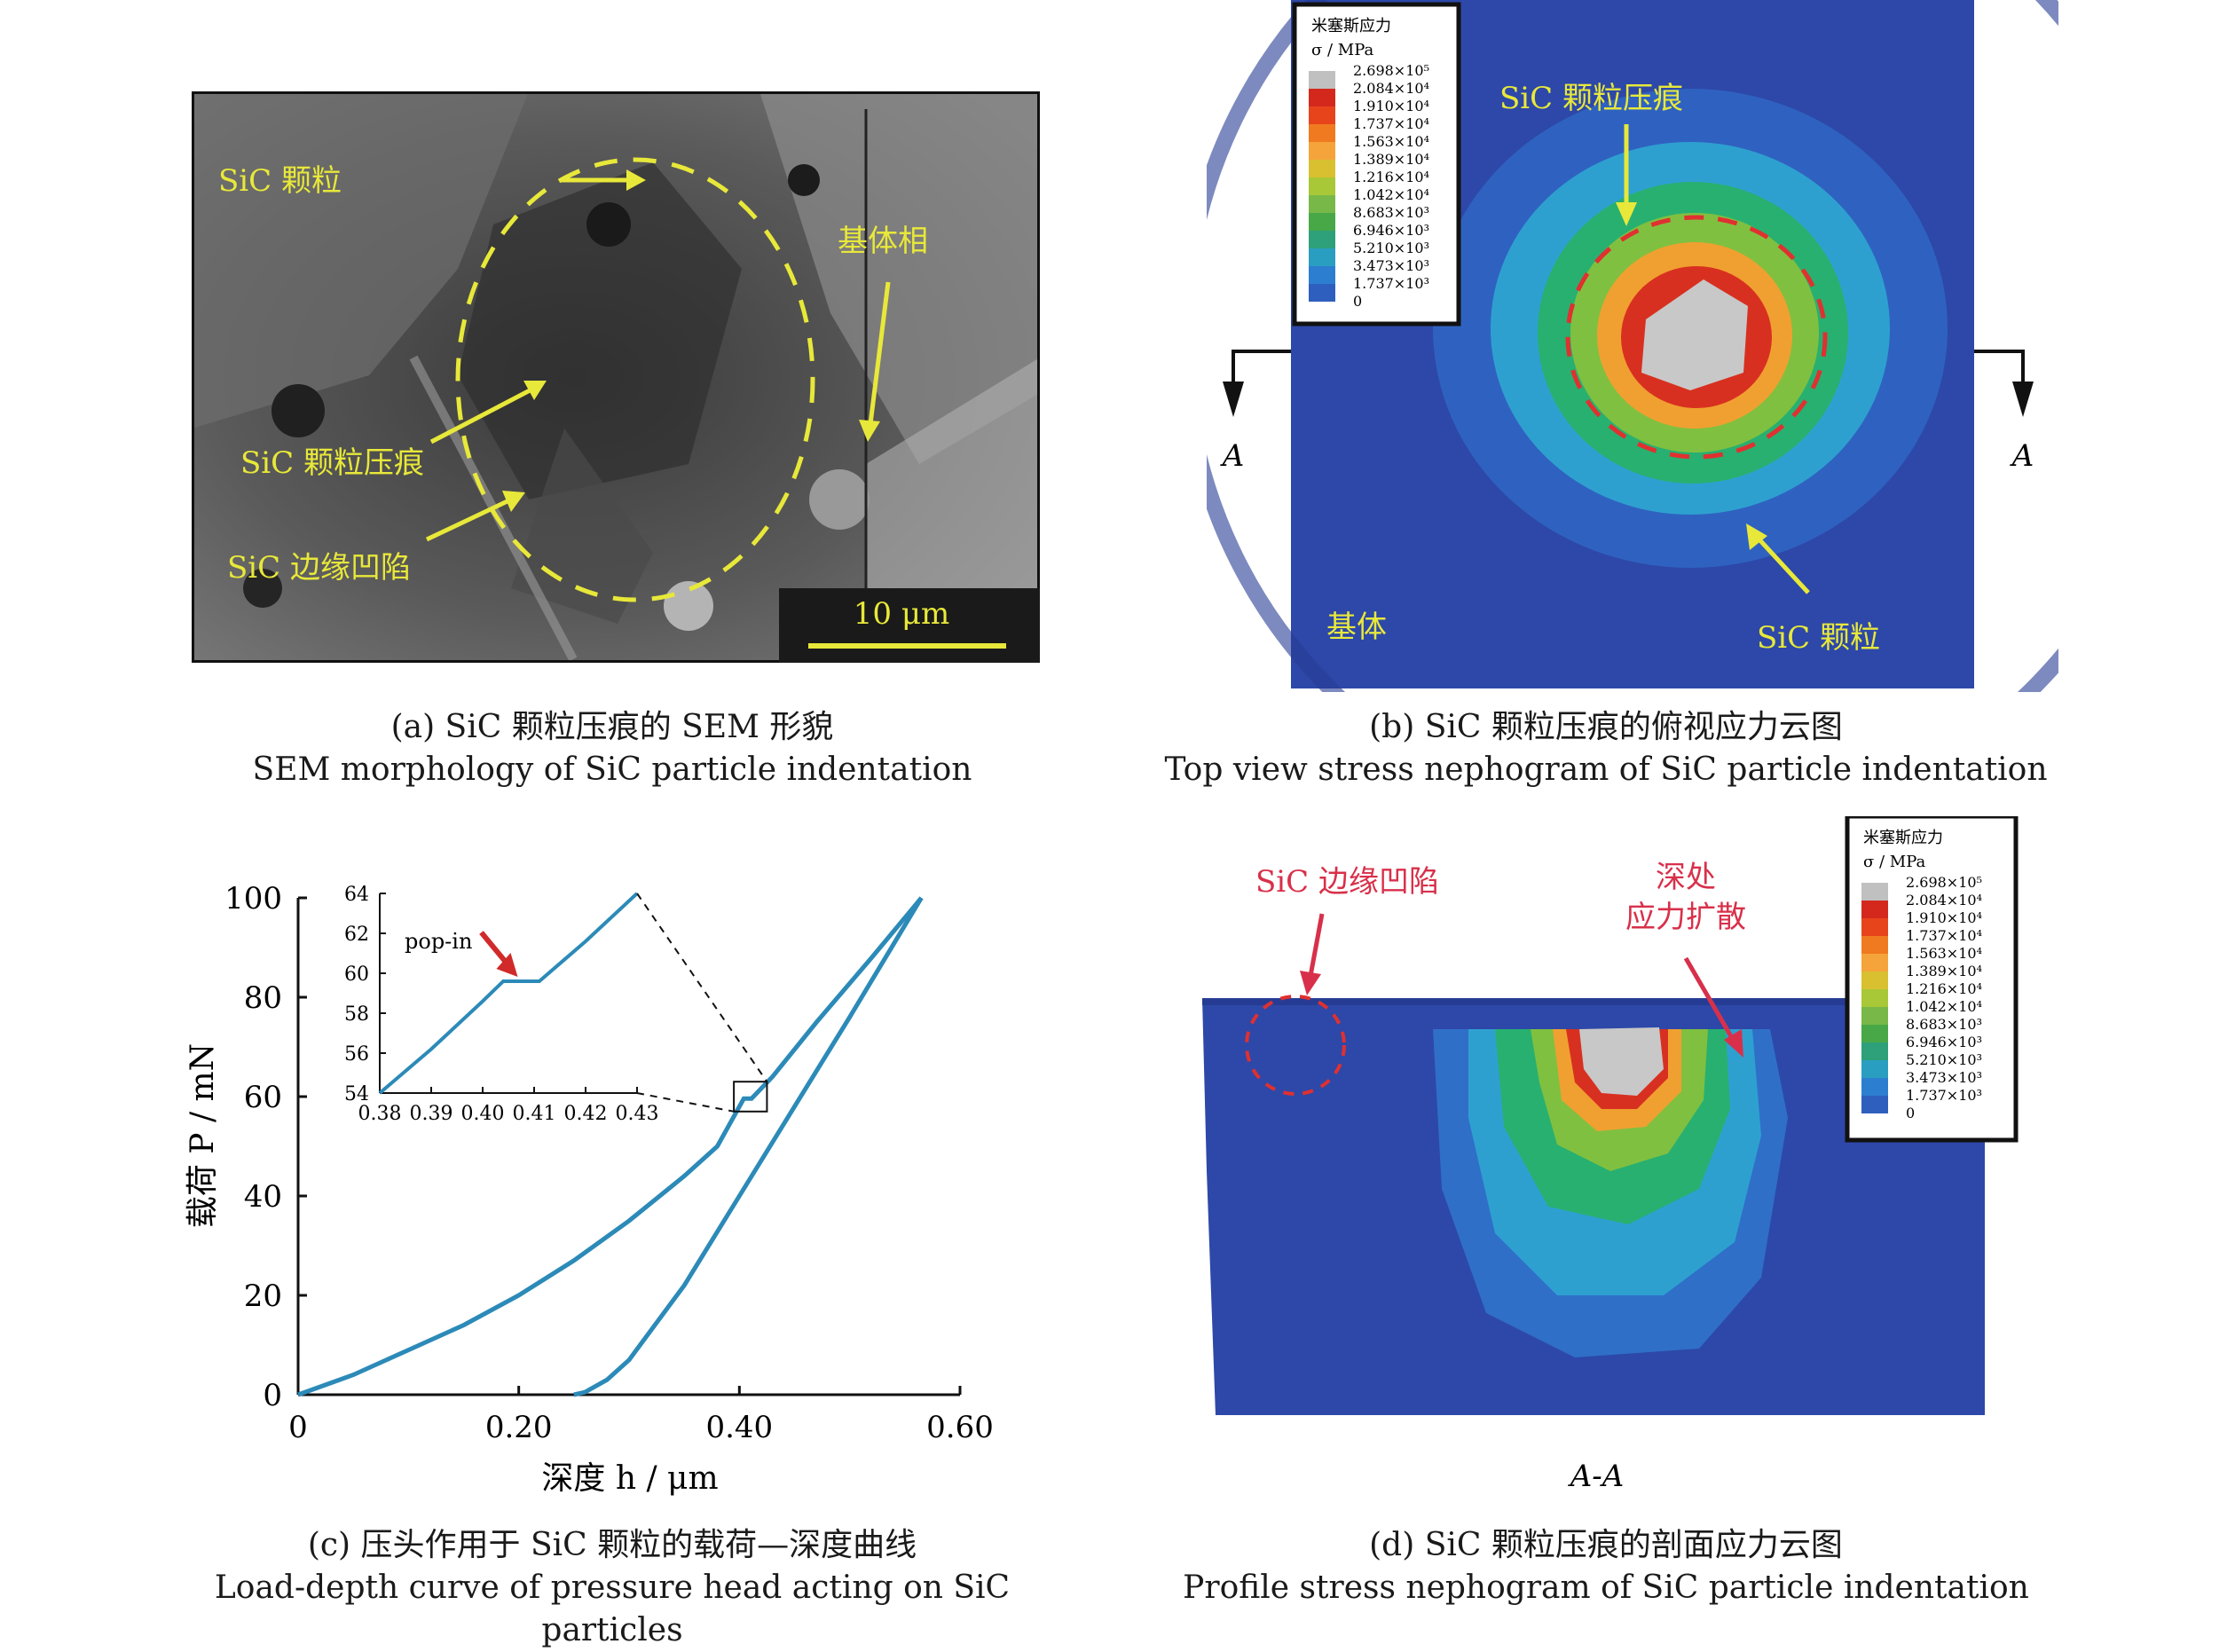 This screenshot has height=1652, width=2235. I want to click on indent-dashed-ring, so click(1696, 337).